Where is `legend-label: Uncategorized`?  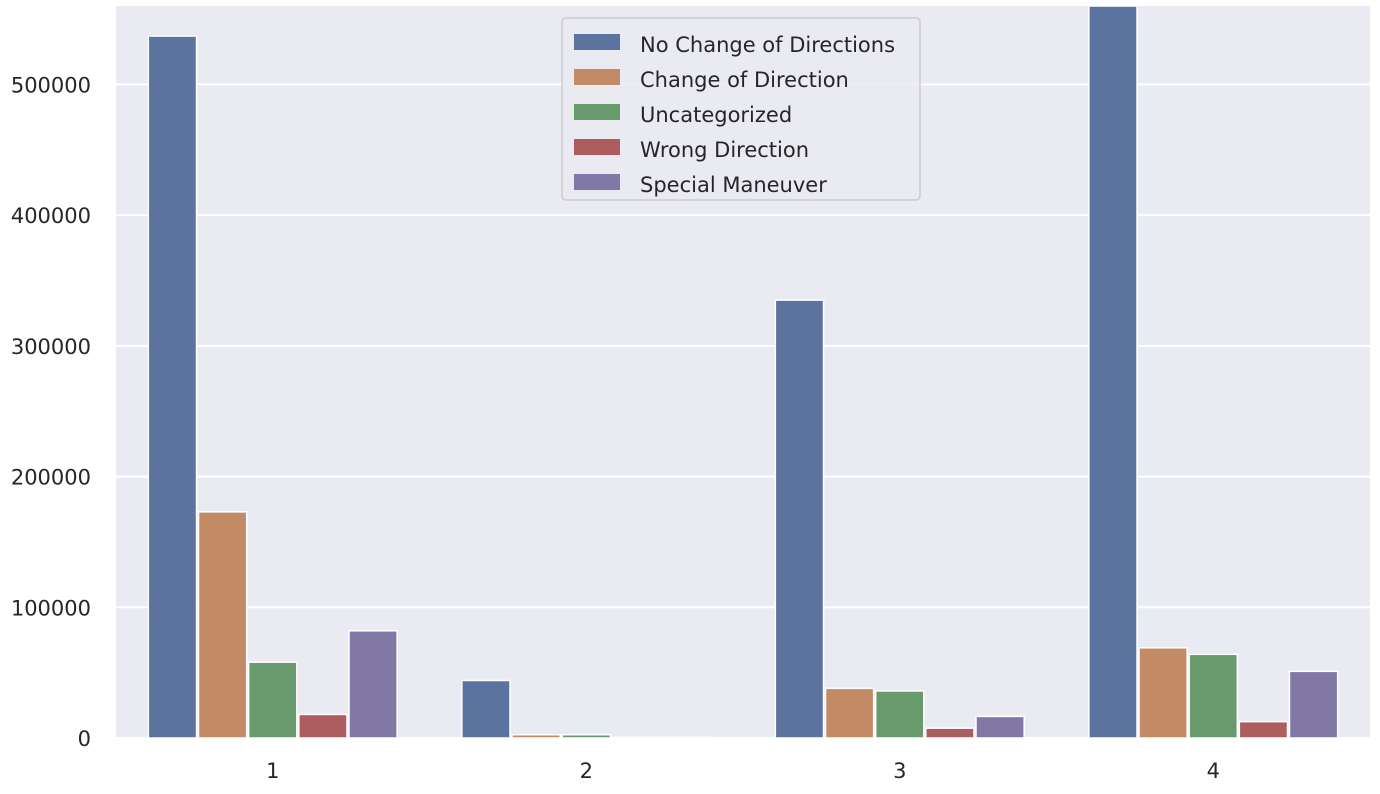 legend-label: Uncategorized is located at coordinates (716, 115).